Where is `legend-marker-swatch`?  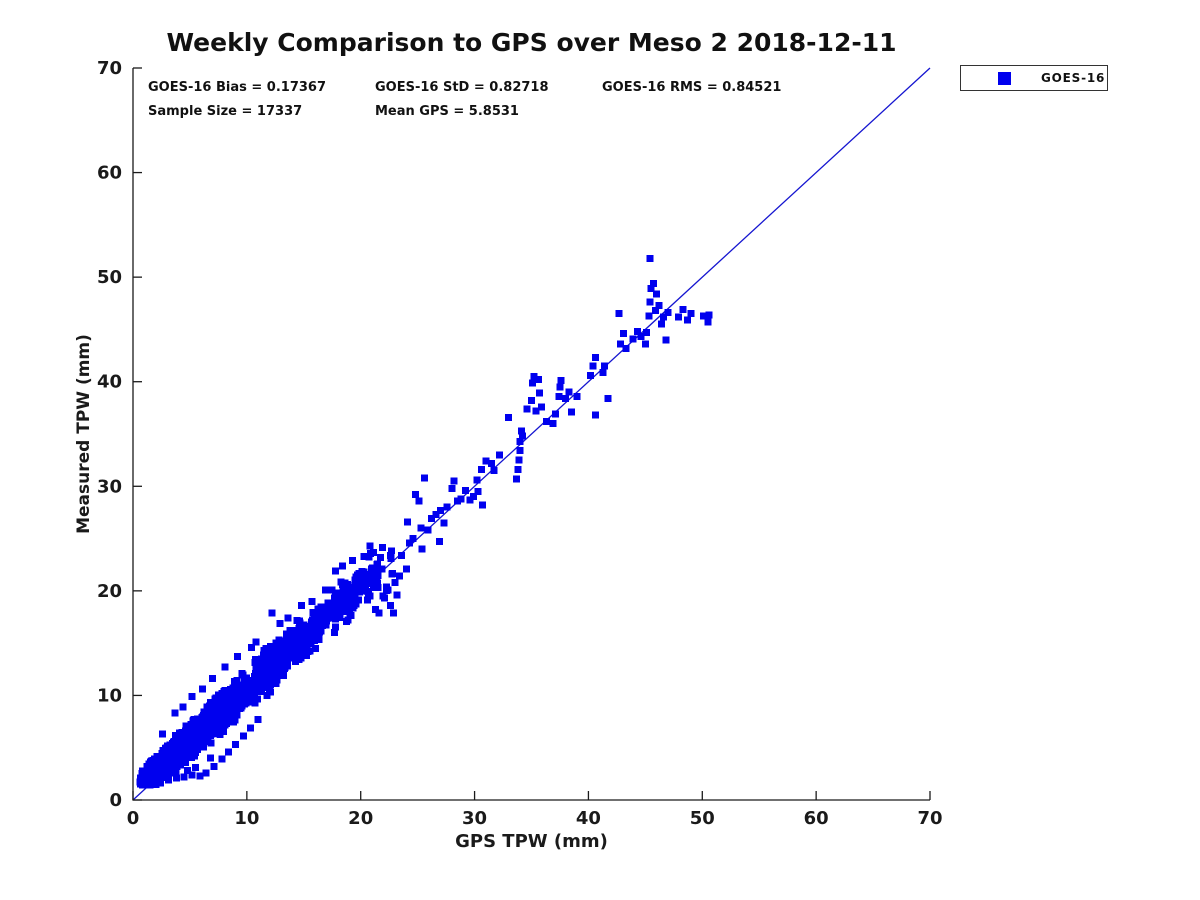
legend-marker-swatch is located at coordinates (1004, 78).